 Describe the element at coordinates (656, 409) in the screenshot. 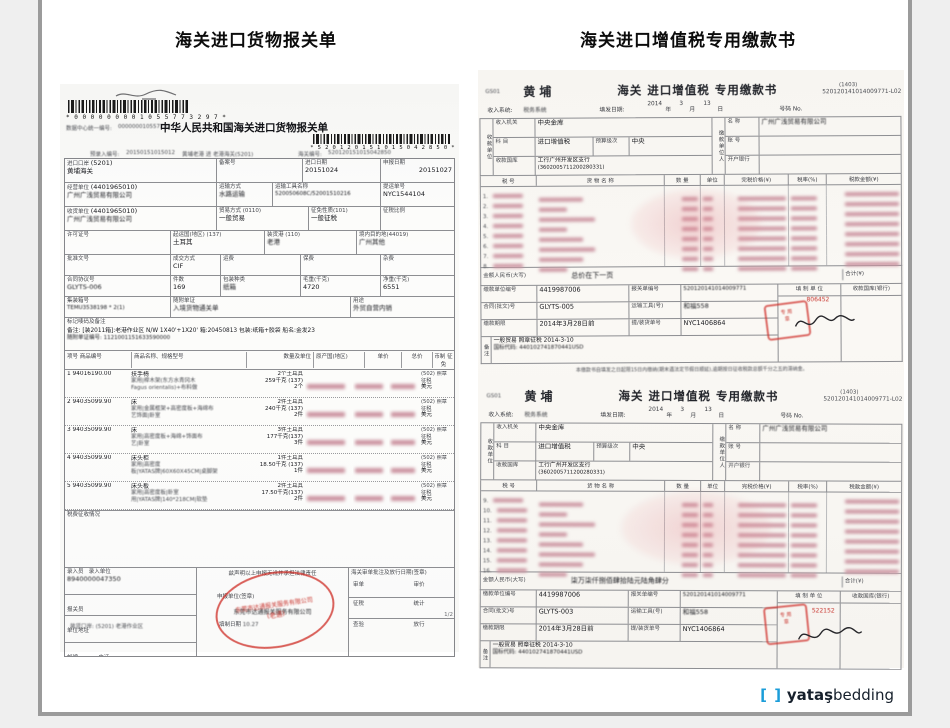

I see `cert2-year: 2014` at that location.